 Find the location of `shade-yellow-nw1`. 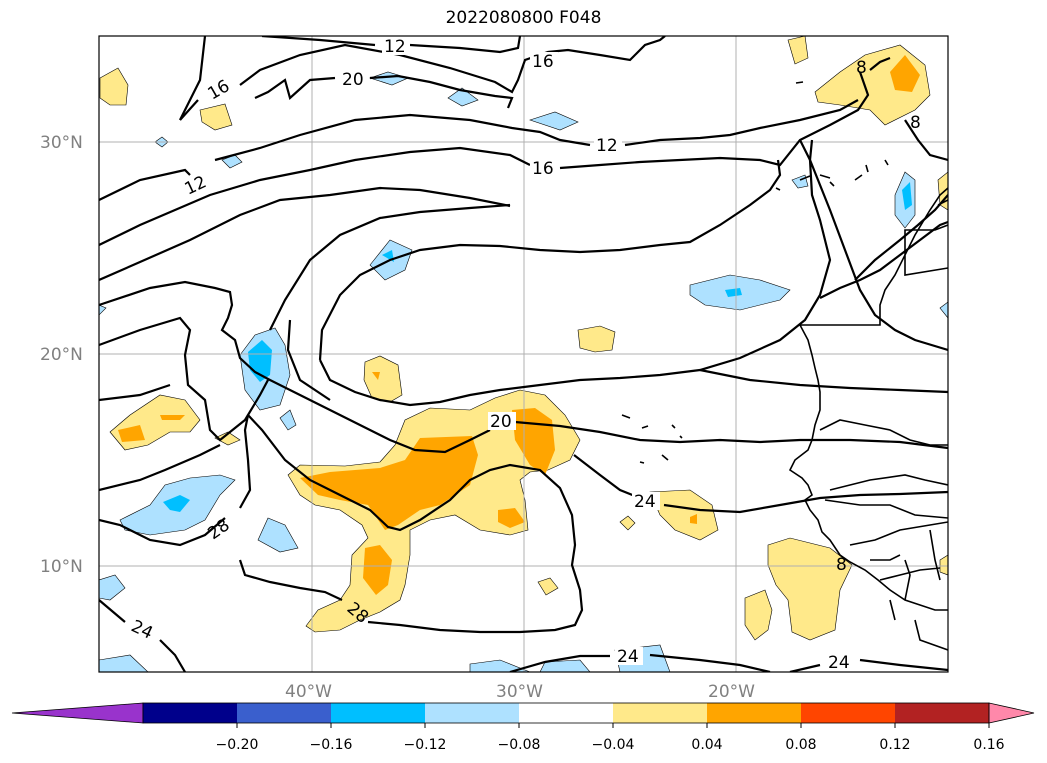

shade-yellow-nw1 is located at coordinates (114, 86).